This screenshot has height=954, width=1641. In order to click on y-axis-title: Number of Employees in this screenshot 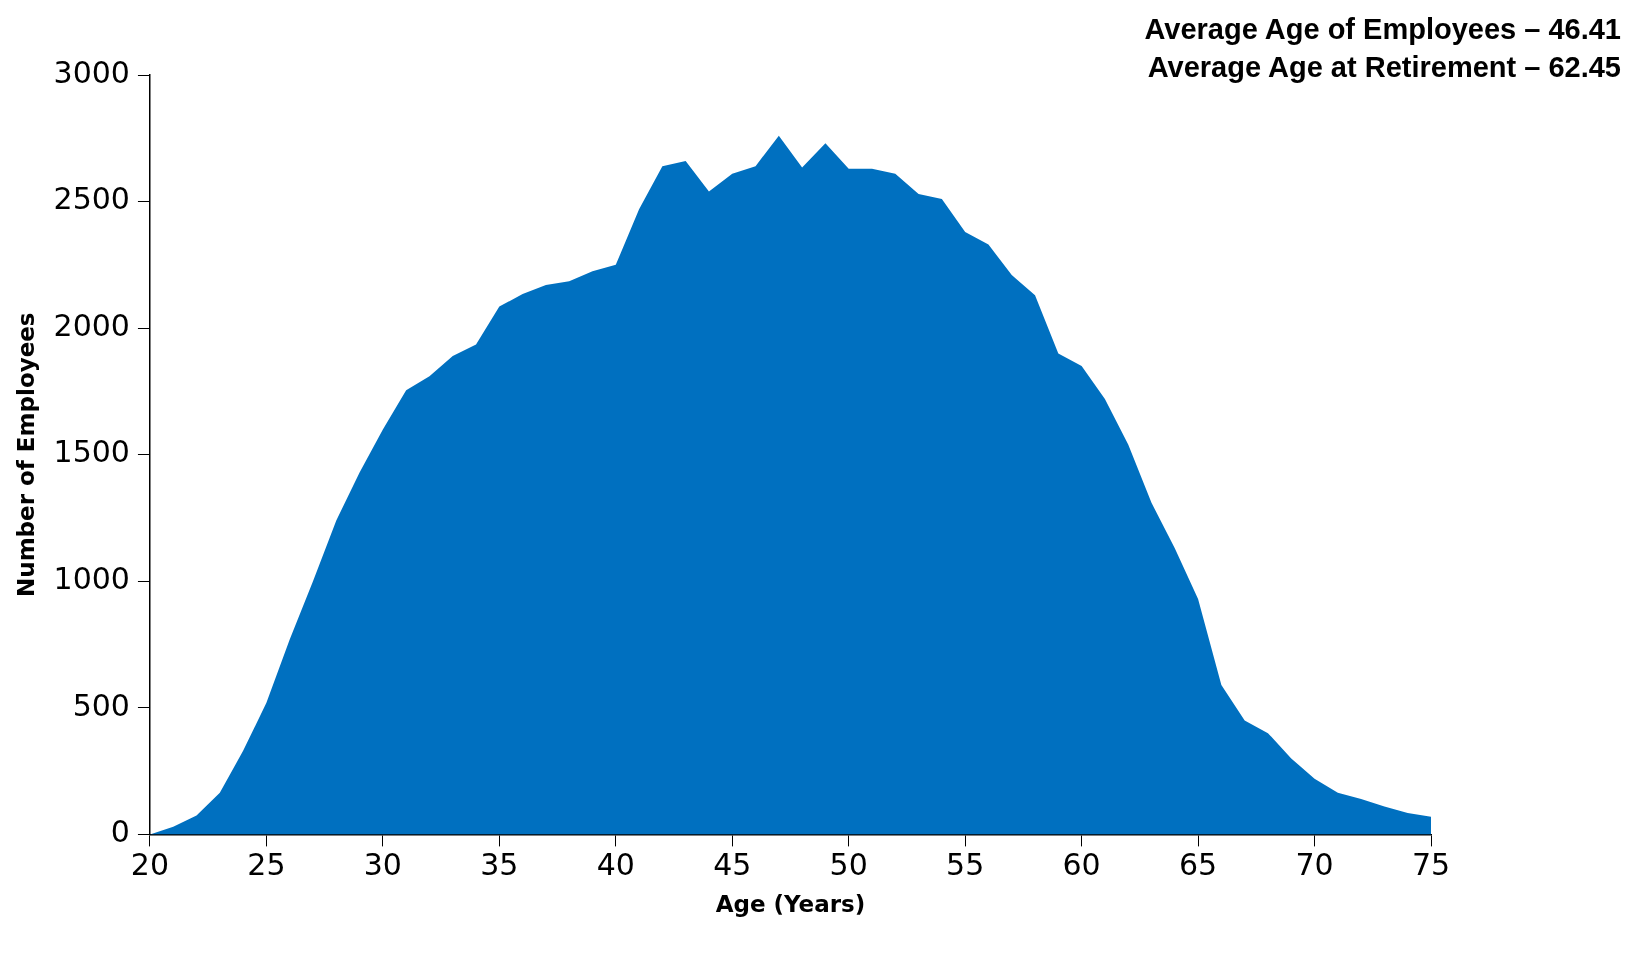, I will do `click(25, 454)`.